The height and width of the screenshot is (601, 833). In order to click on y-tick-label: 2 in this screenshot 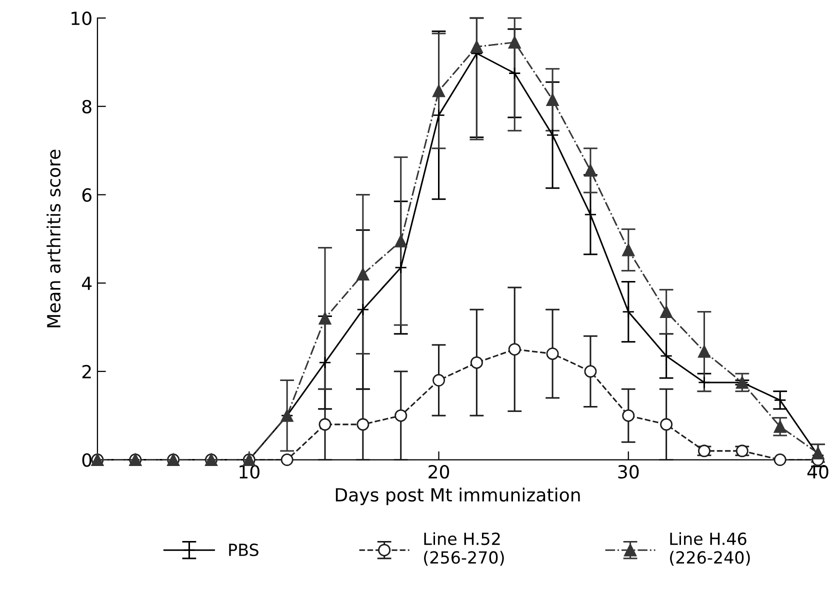, I will do `click(86, 371)`.